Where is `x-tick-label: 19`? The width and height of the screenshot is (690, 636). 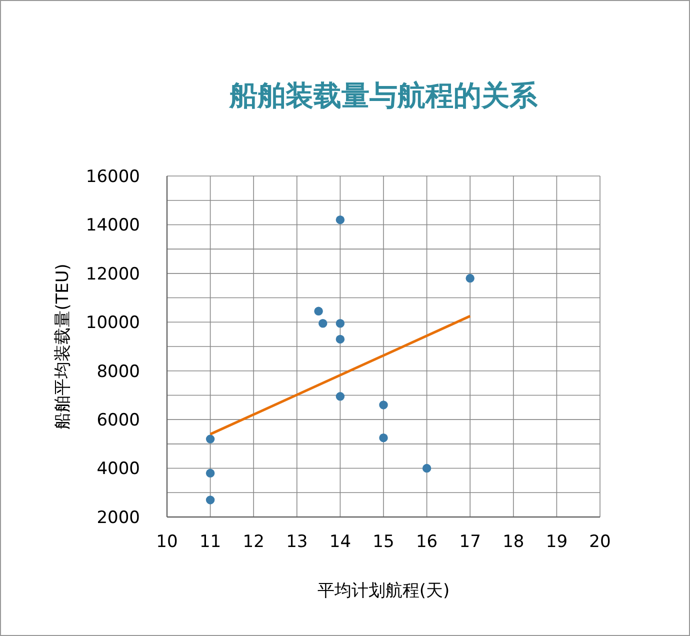 x-tick-label: 19 is located at coordinates (557, 542).